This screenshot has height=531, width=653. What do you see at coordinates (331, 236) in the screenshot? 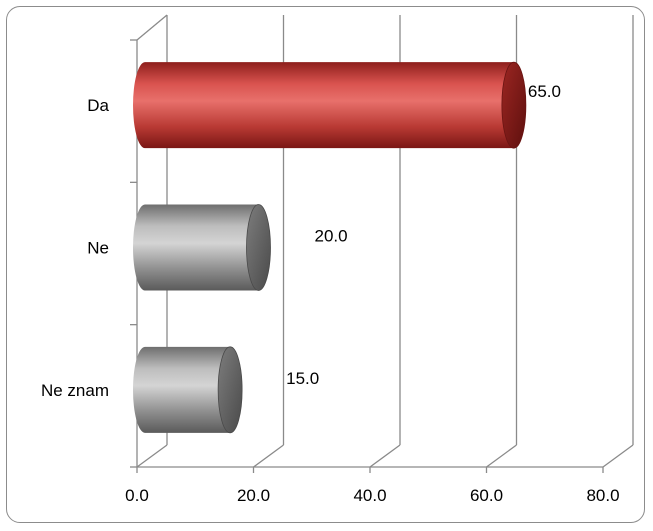
I see `data-label: 20.0` at bounding box center [331, 236].